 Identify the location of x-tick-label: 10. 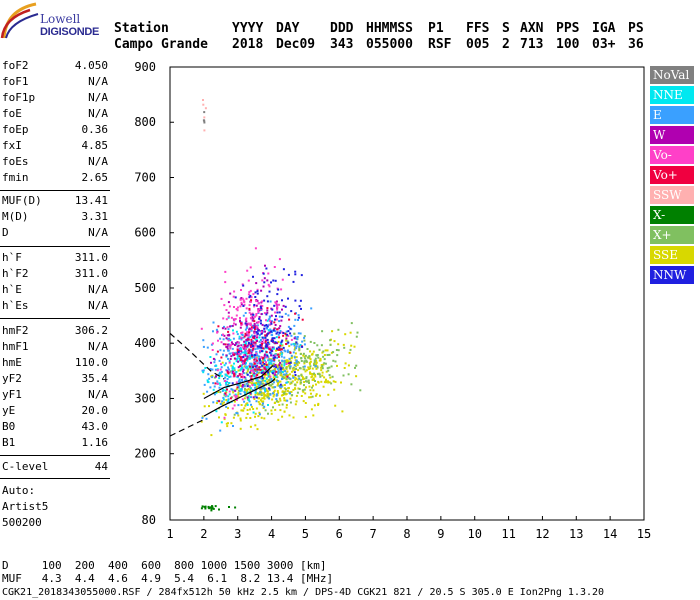
(474, 534).